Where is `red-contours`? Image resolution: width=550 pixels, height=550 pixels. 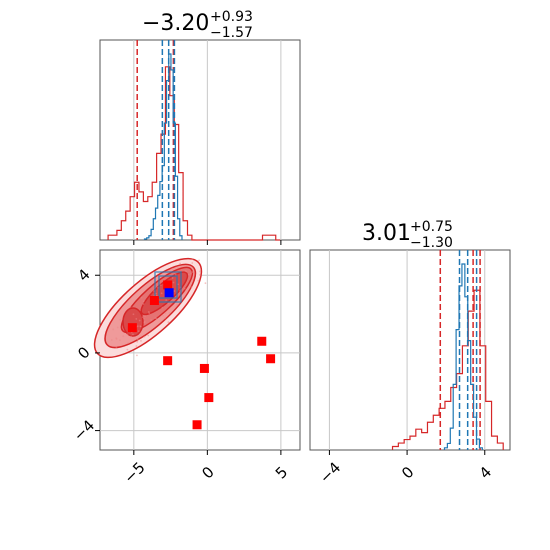 red-contours is located at coordinates (148, 308).